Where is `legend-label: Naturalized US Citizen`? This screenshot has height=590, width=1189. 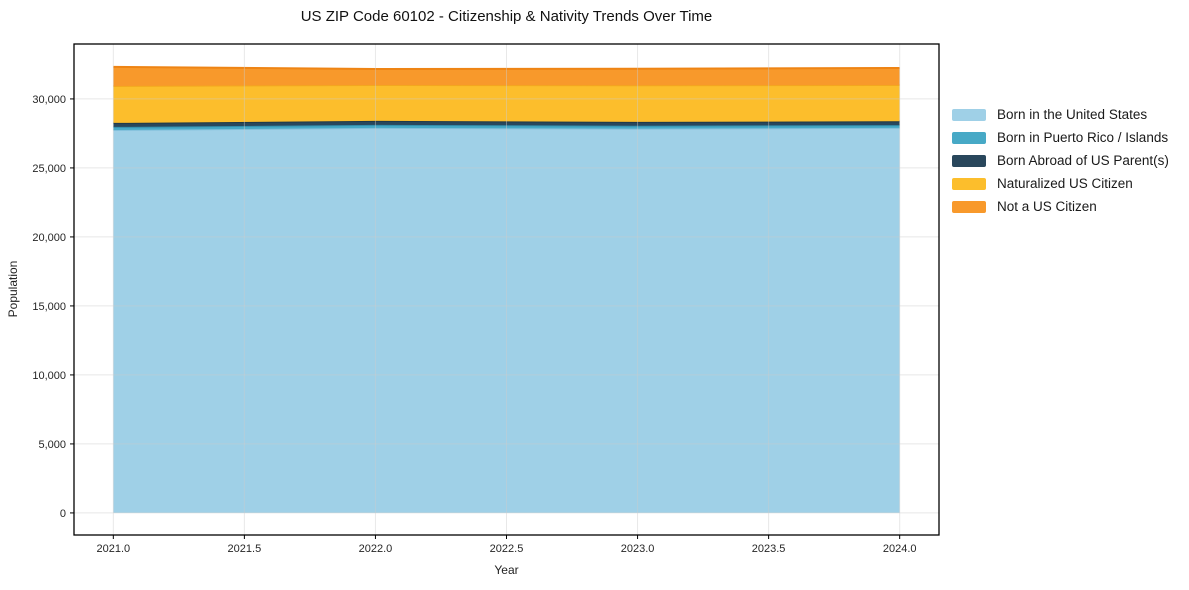
legend-label: Naturalized US Citizen is located at coordinates (1065, 183).